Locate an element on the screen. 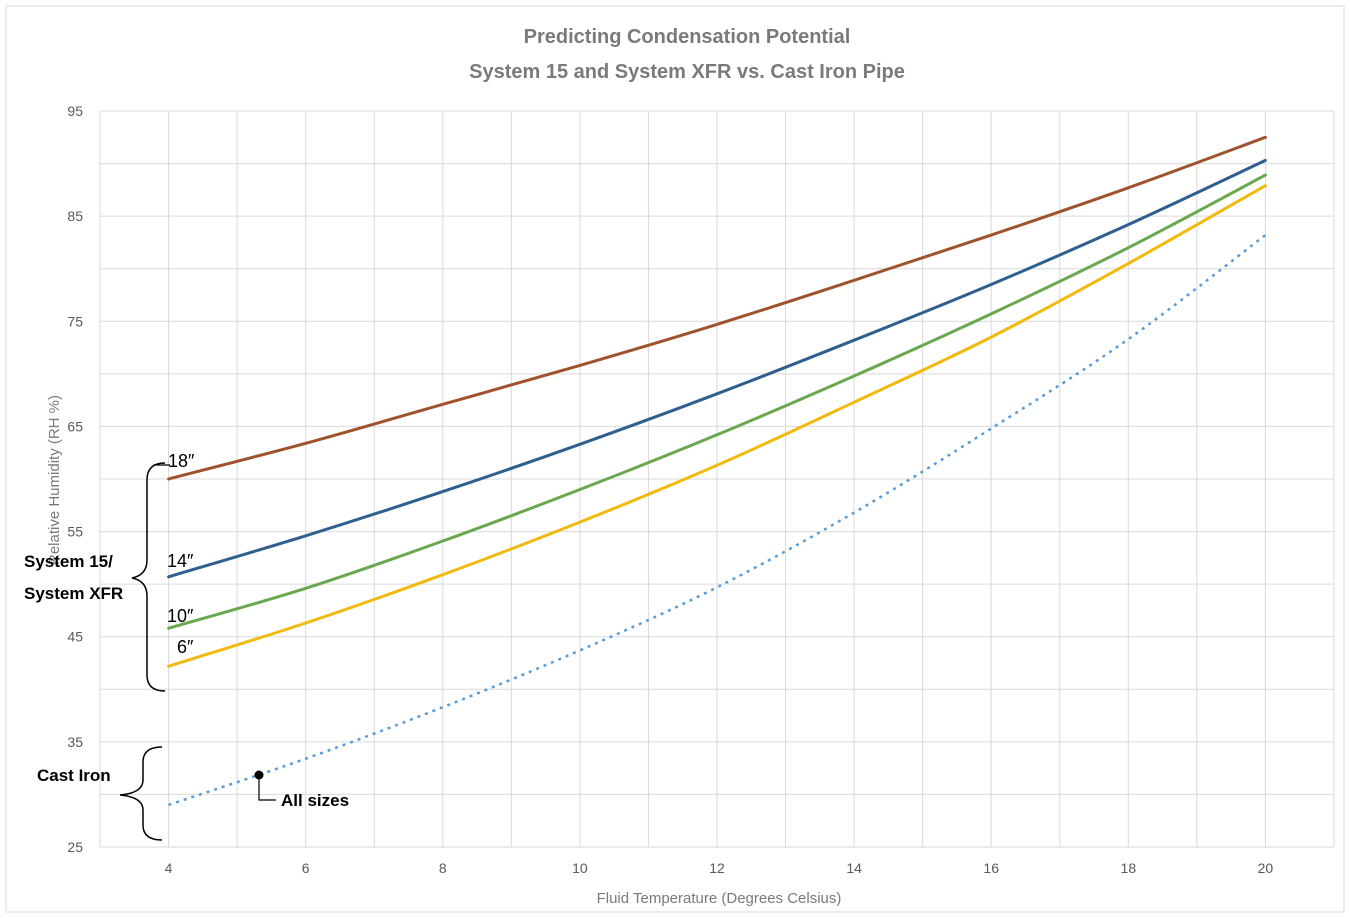 The height and width of the screenshot is (918, 1350). cast-iron-group-label: Cast Iron is located at coordinates (74, 775).